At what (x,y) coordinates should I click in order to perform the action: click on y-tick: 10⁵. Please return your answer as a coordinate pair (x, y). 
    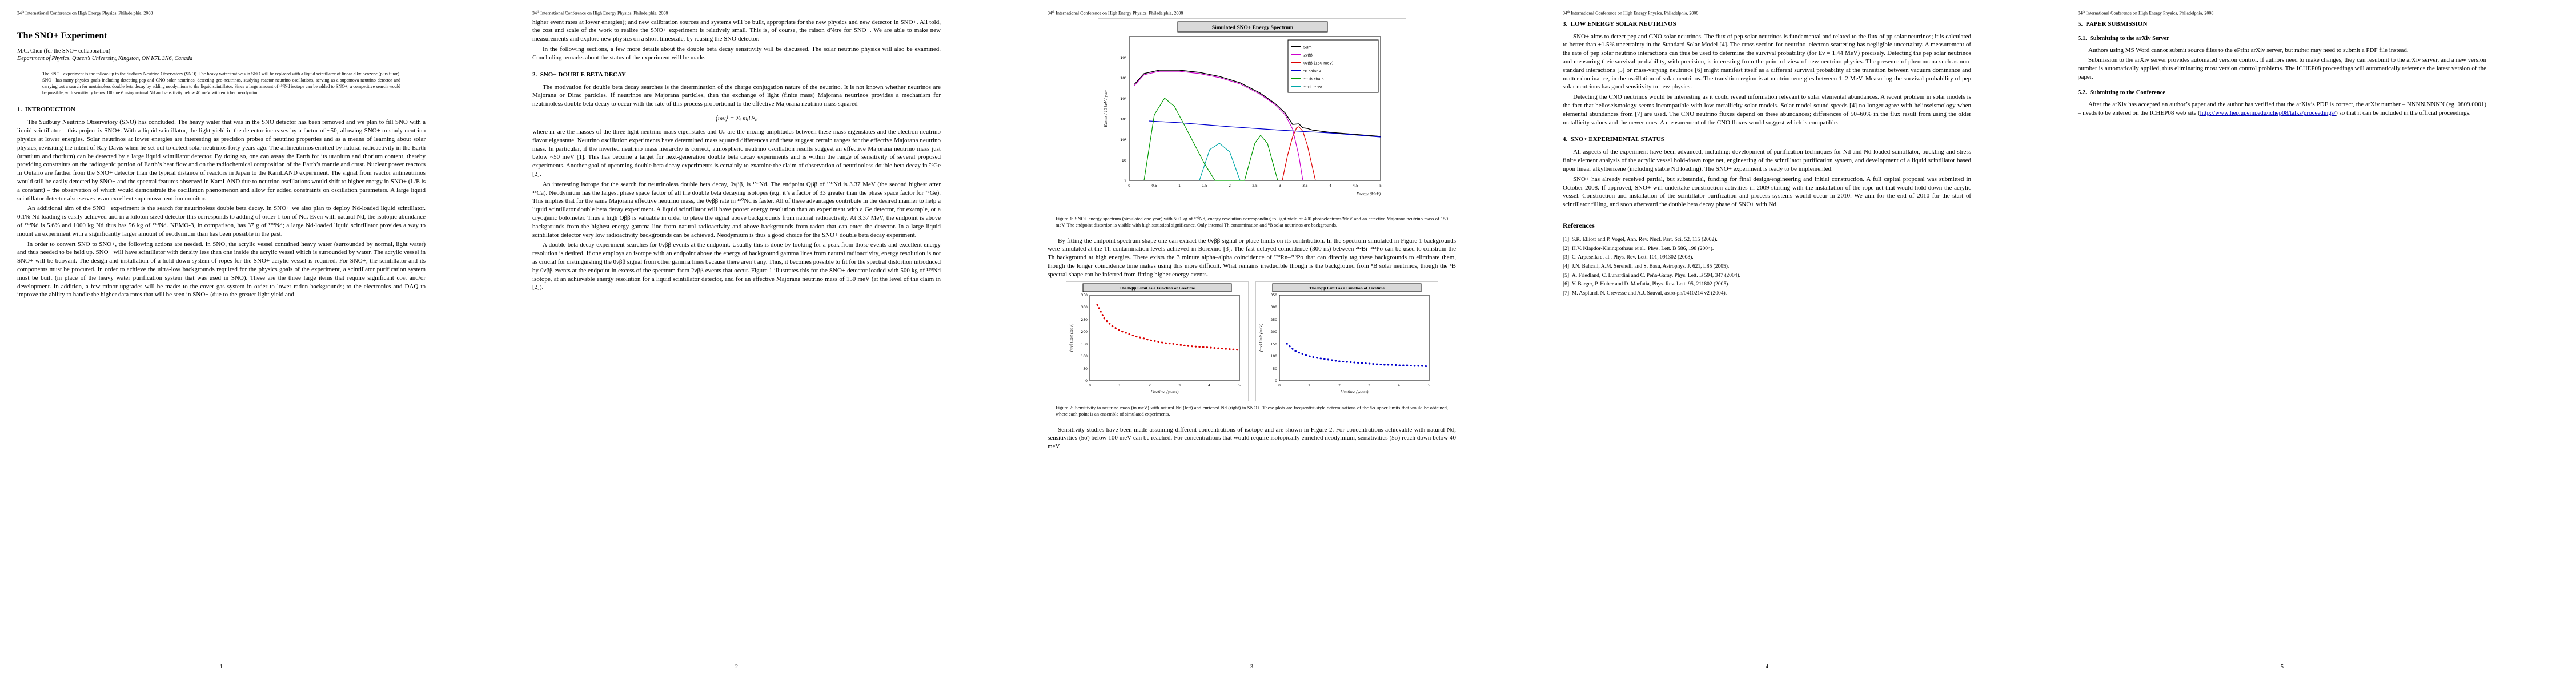
    Looking at the image, I should click on (1123, 78).